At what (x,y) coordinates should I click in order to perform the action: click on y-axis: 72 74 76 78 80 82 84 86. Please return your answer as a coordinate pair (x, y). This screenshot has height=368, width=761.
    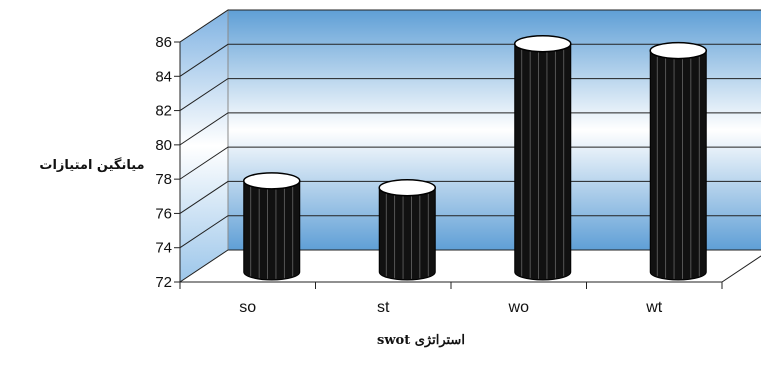
    Looking at the image, I should click on (168, 162).